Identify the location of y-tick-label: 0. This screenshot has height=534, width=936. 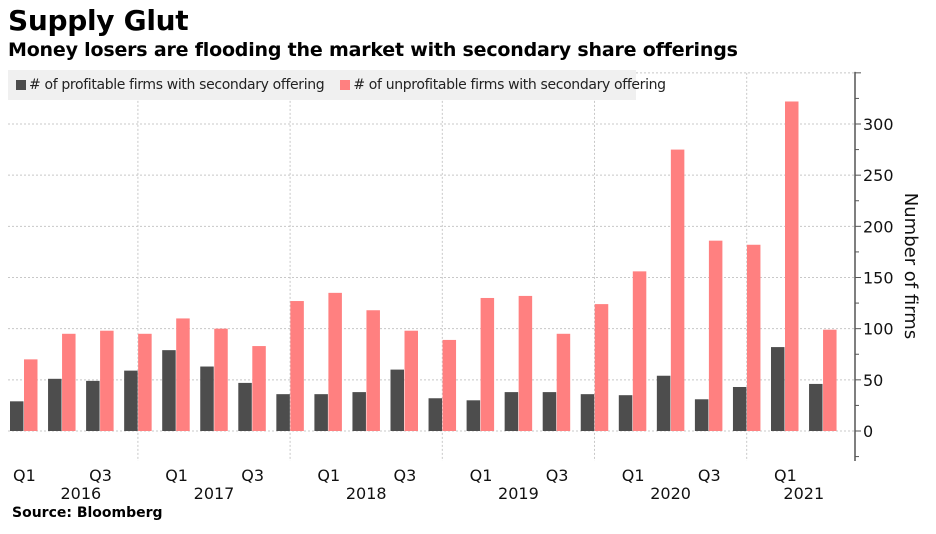
(868, 431).